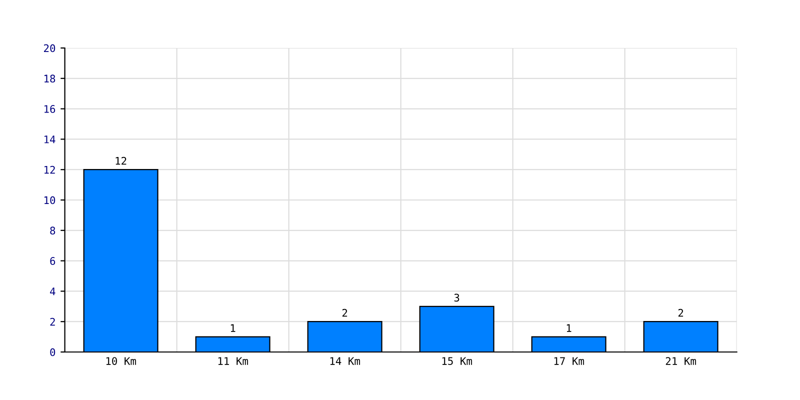  What do you see at coordinates (121, 361) in the screenshot?
I see `x-tick-label: 10 Km` at bounding box center [121, 361].